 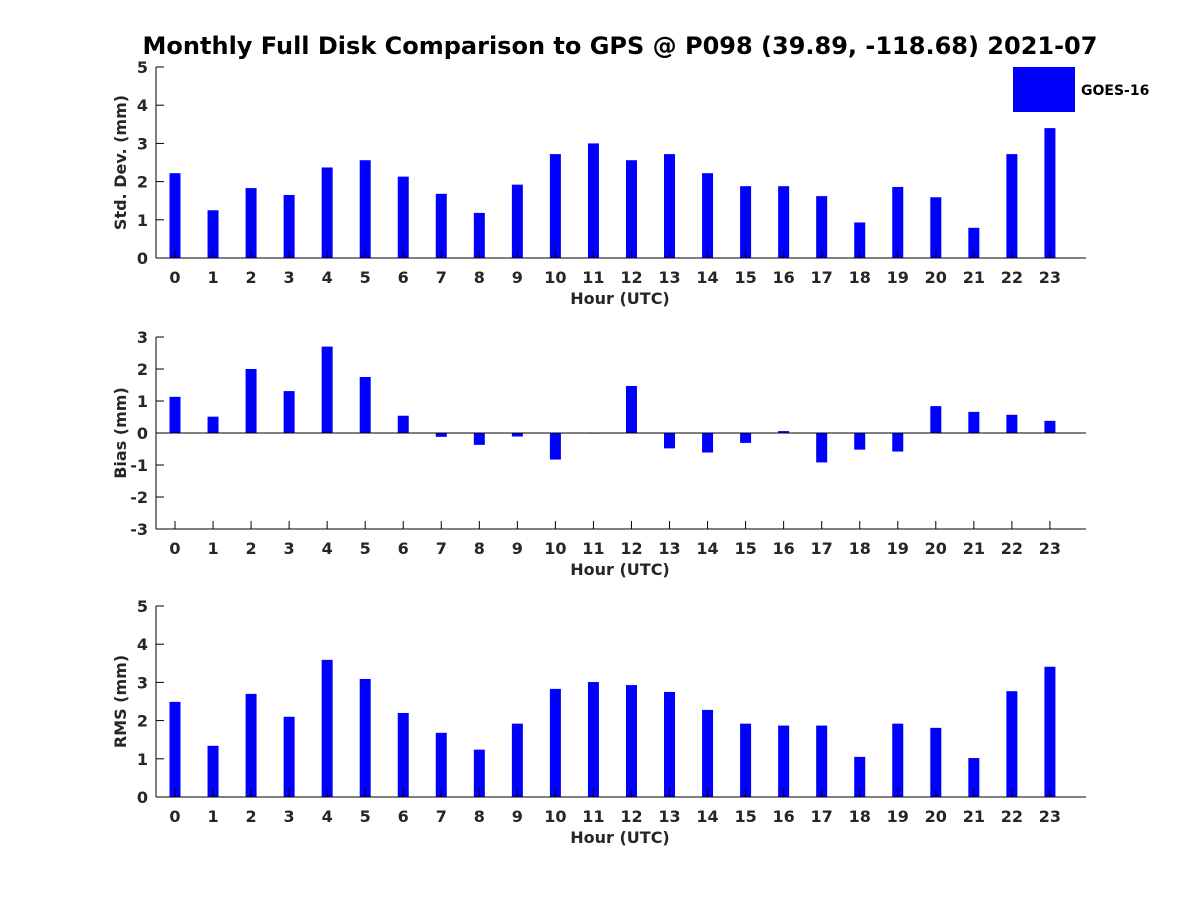 I want to click on x-axis-title: Hour (UTC), so click(x=620, y=298).